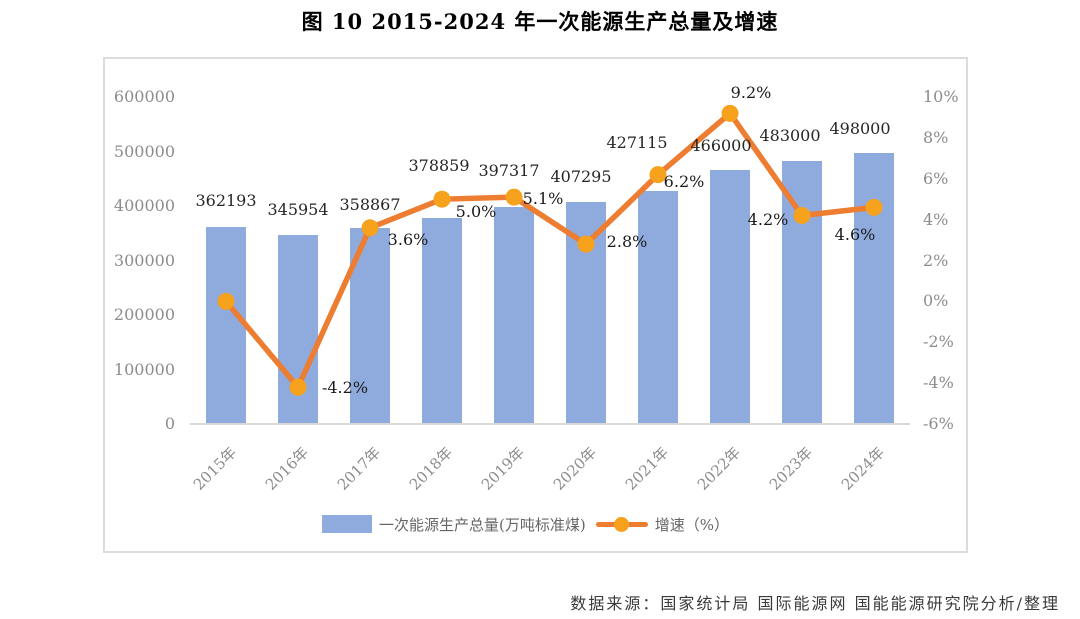 The height and width of the screenshot is (619, 1080). I want to click on chart-title: 图 10 2015-2024 年一次能源生产总量及增速, so click(540, 21).